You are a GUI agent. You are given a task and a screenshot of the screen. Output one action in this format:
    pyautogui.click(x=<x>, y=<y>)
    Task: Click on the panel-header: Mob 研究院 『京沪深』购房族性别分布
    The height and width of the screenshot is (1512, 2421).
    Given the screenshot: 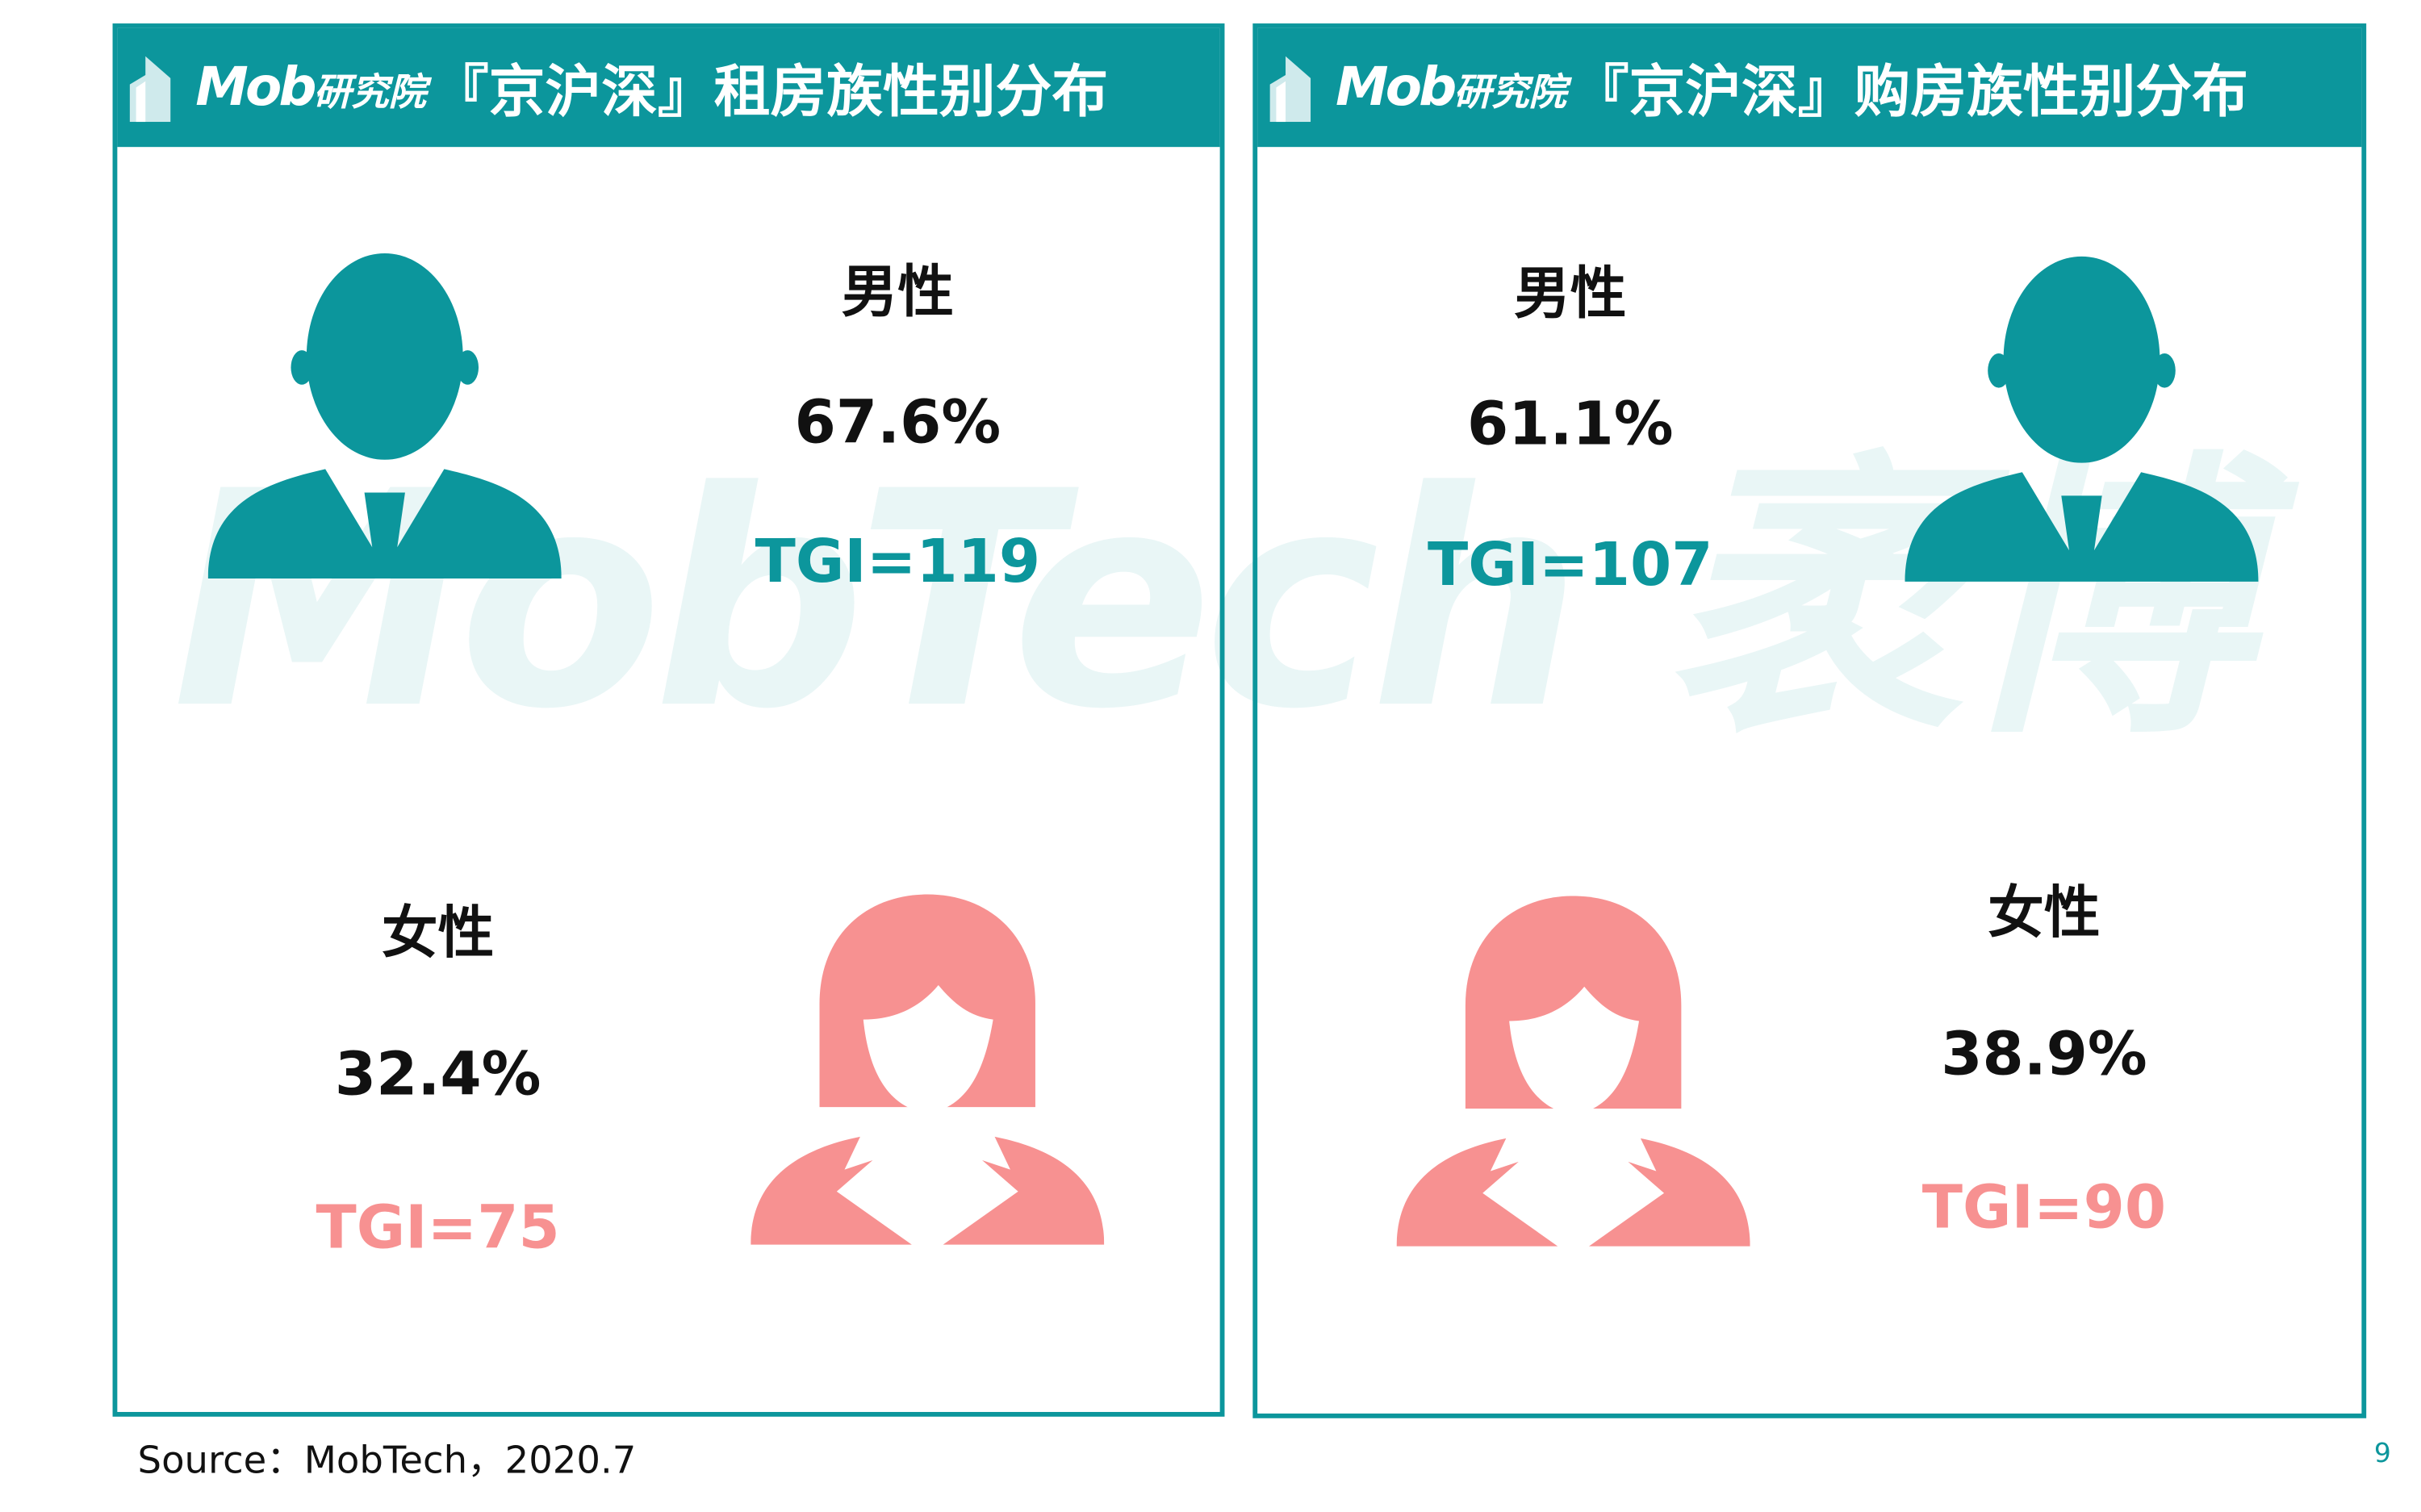 What is the action you would take?
    pyautogui.click(x=1809, y=87)
    